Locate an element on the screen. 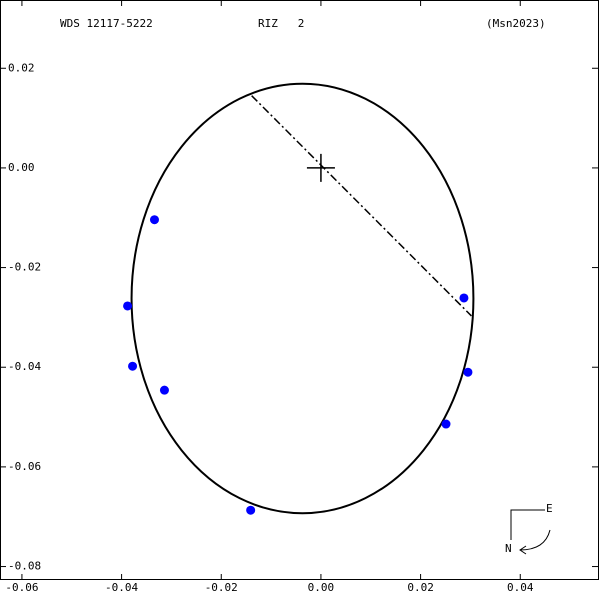 The image size is (600, 600). compass-east: E is located at coordinates (549, 508).